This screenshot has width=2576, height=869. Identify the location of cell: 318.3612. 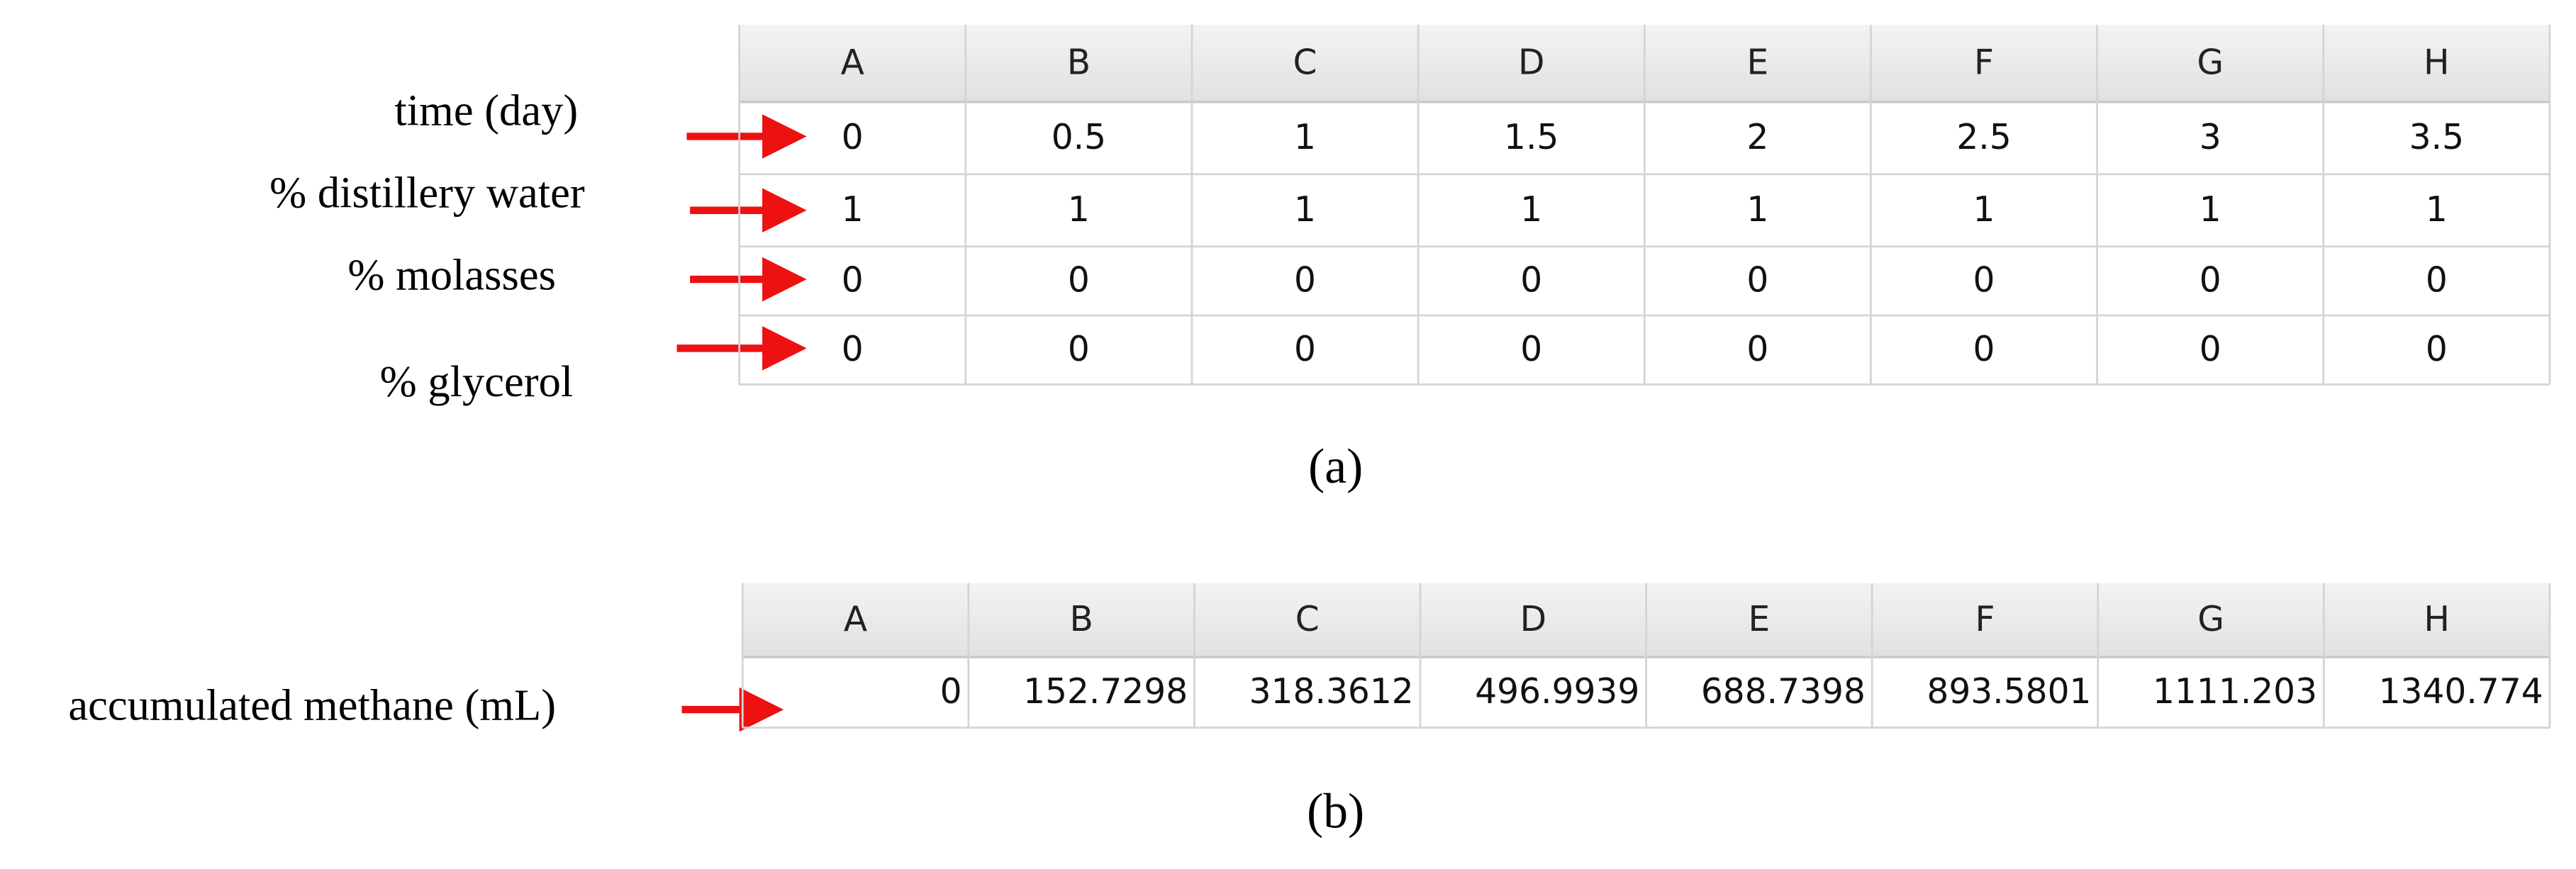
(1331, 692).